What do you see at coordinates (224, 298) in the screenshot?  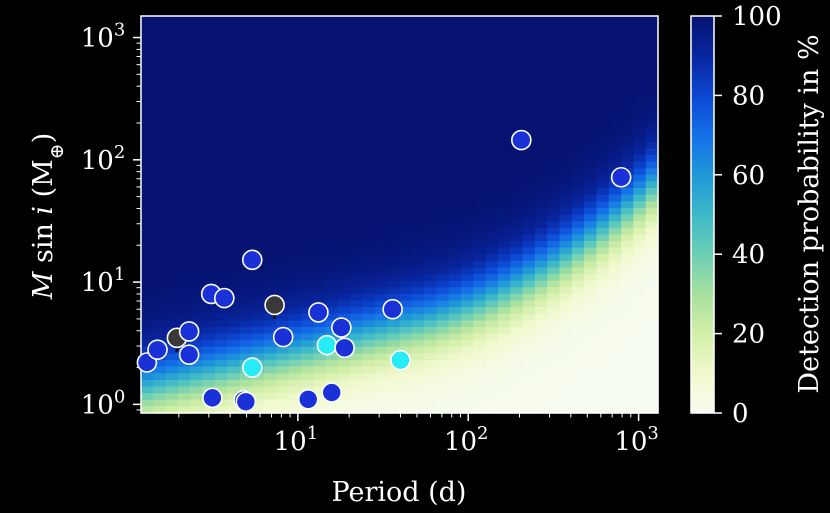 I see `planet-marker-blue` at bounding box center [224, 298].